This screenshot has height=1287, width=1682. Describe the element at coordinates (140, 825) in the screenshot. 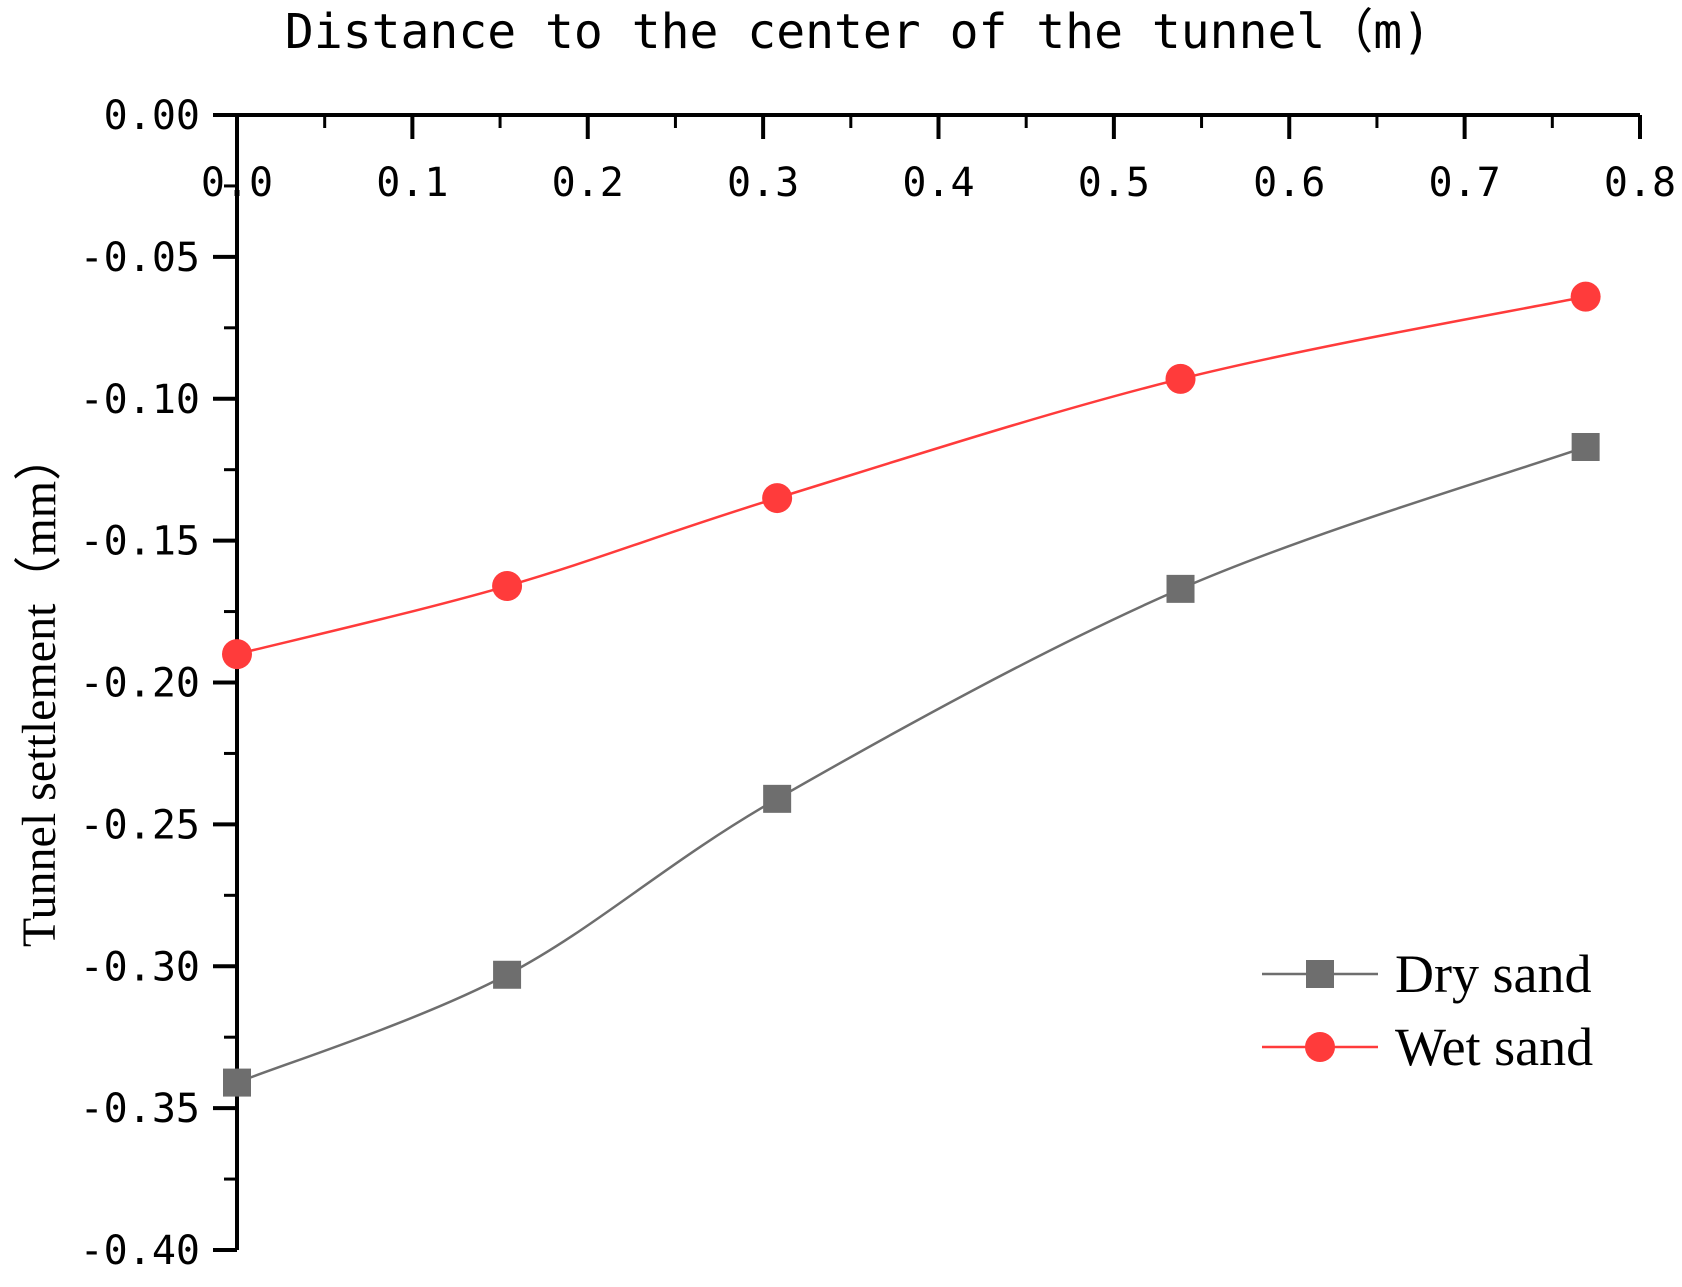

I see `y-tick-label: -0.25` at that location.